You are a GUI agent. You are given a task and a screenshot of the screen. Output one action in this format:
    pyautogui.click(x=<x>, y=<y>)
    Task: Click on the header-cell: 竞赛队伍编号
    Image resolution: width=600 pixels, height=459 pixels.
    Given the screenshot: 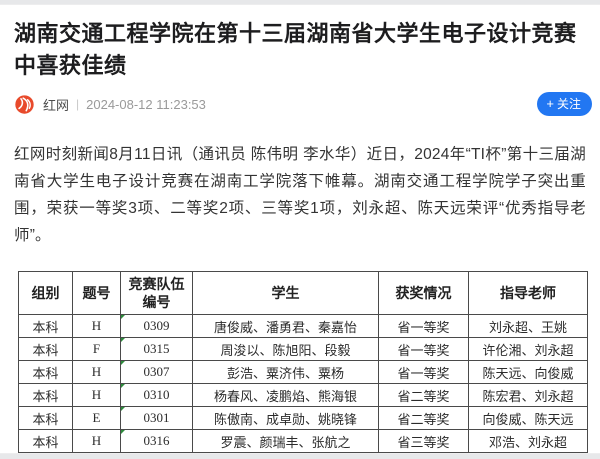 What is the action you would take?
    pyautogui.click(x=156, y=293)
    